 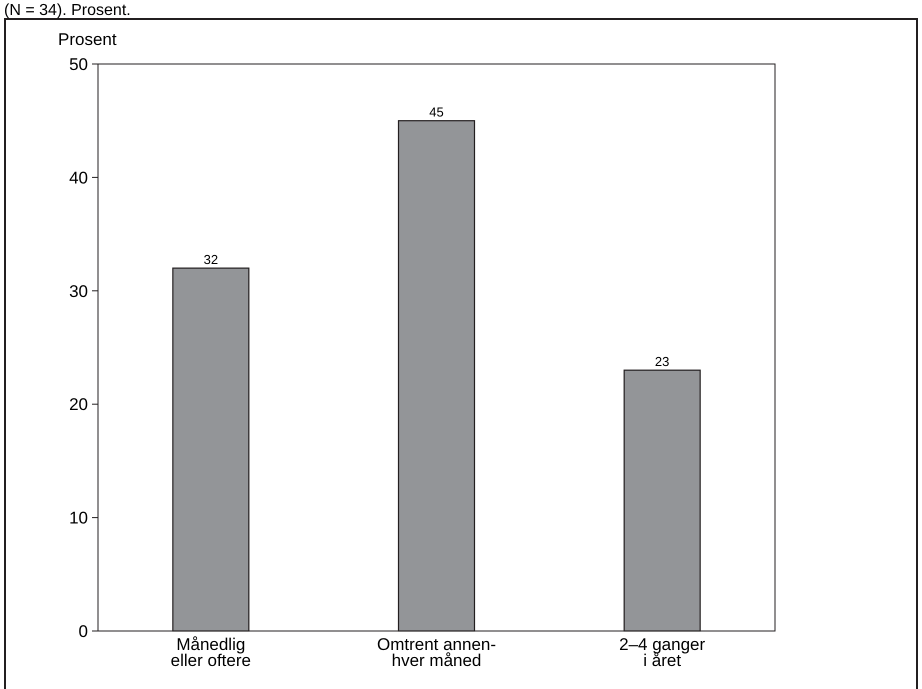 What do you see at coordinates (662, 652) in the screenshot?
I see `x-tick-label: 2–4 ganger i året` at bounding box center [662, 652].